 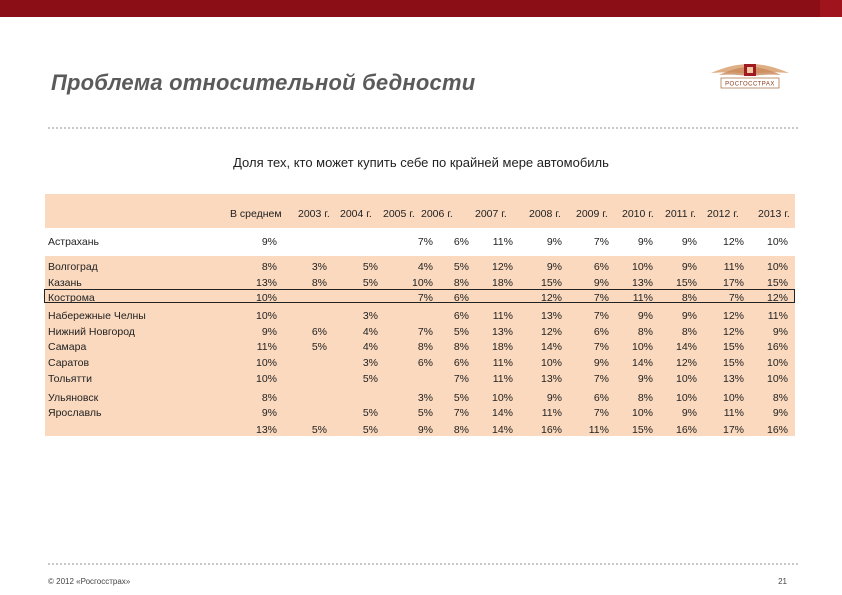 What do you see at coordinates (314, 214) in the screenshot?
I see `column-header: 2003 г.` at bounding box center [314, 214].